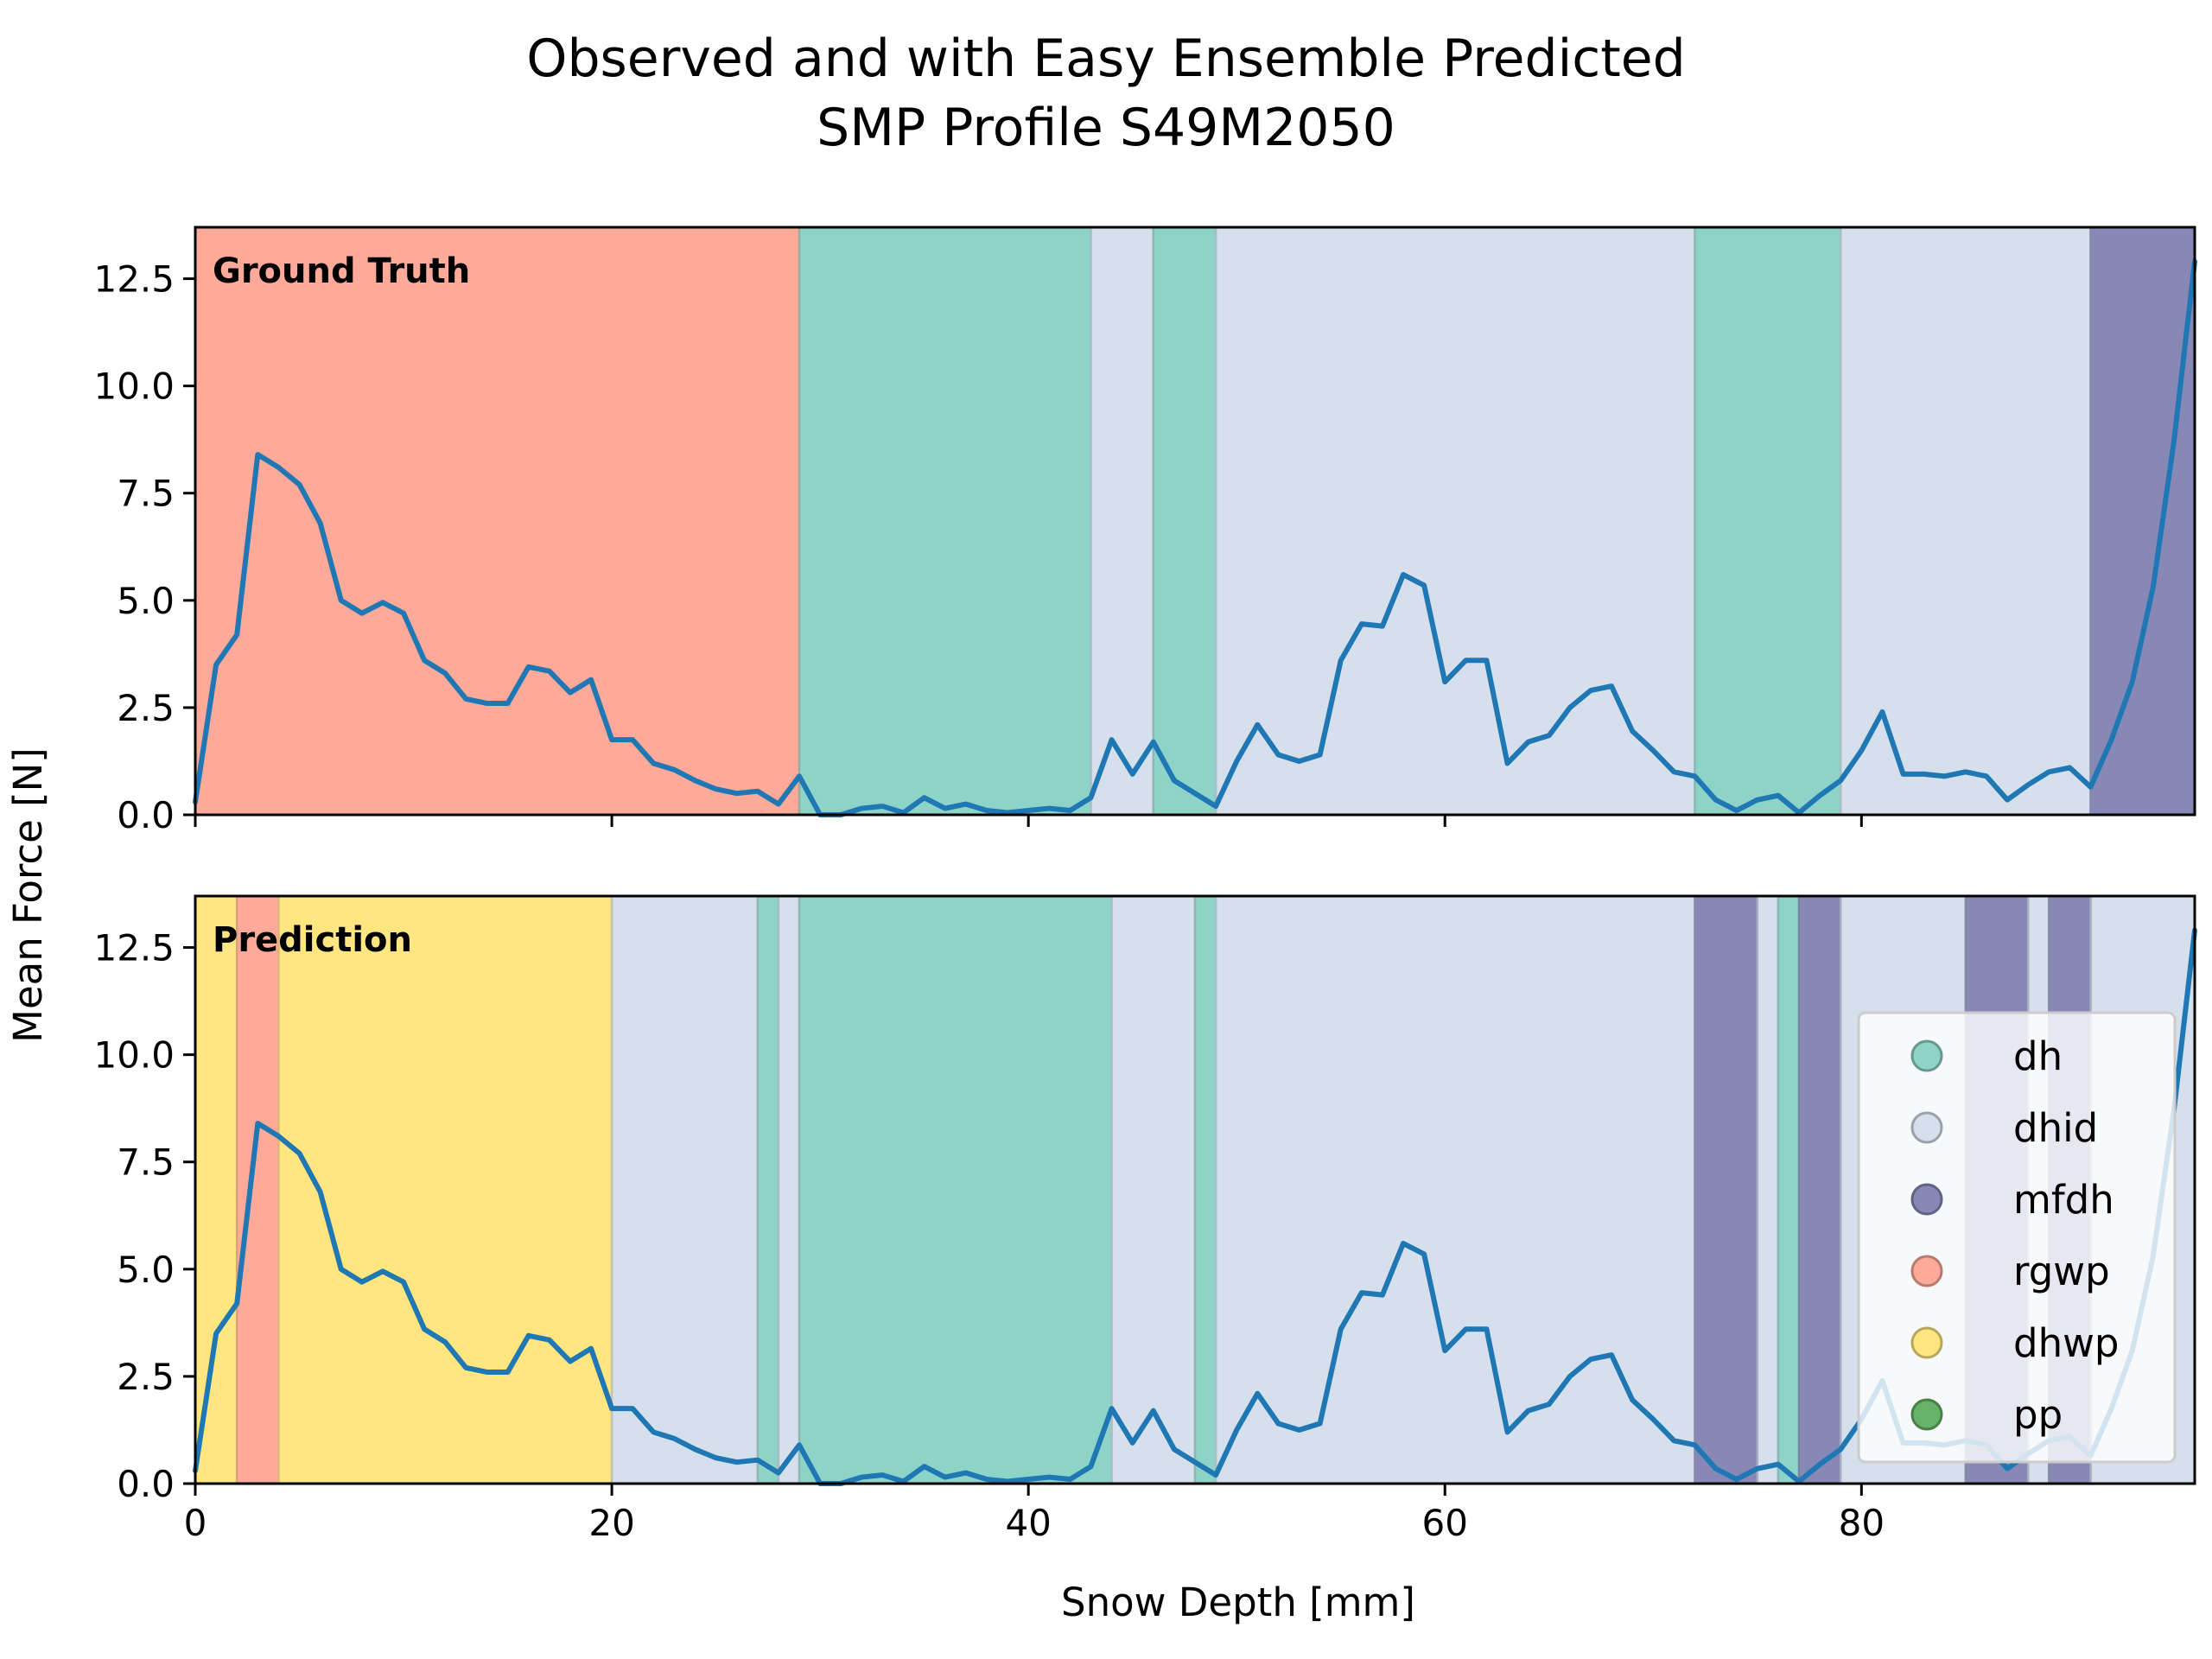  What do you see at coordinates (1927, 1127) in the screenshot?
I see `legend-marker-dhid` at bounding box center [1927, 1127].